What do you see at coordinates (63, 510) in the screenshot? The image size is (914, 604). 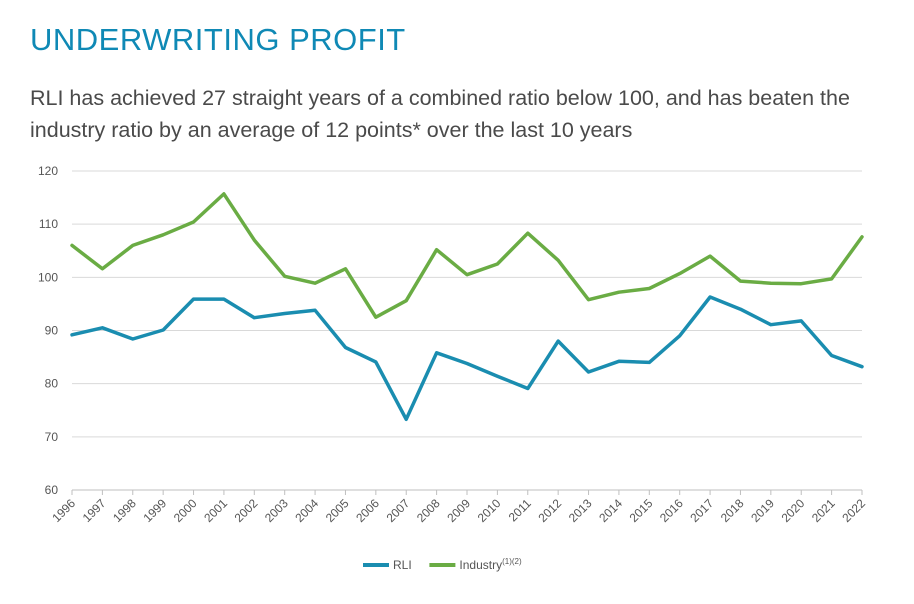 I see `x-tick-label: 1996` at bounding box center [63, 510].